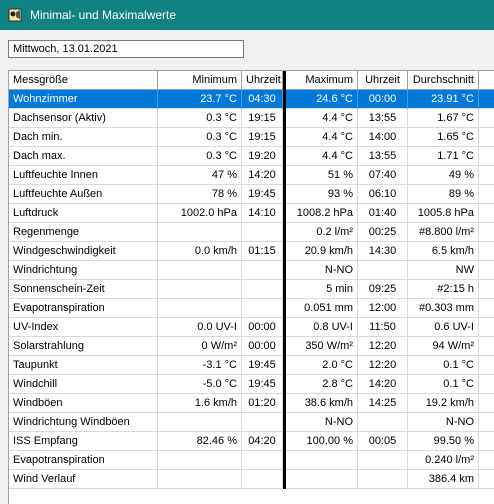 The width and height of the screenshot is (494, 504). I want to click on cell-average: 23.91 °C, so click(443, 99).